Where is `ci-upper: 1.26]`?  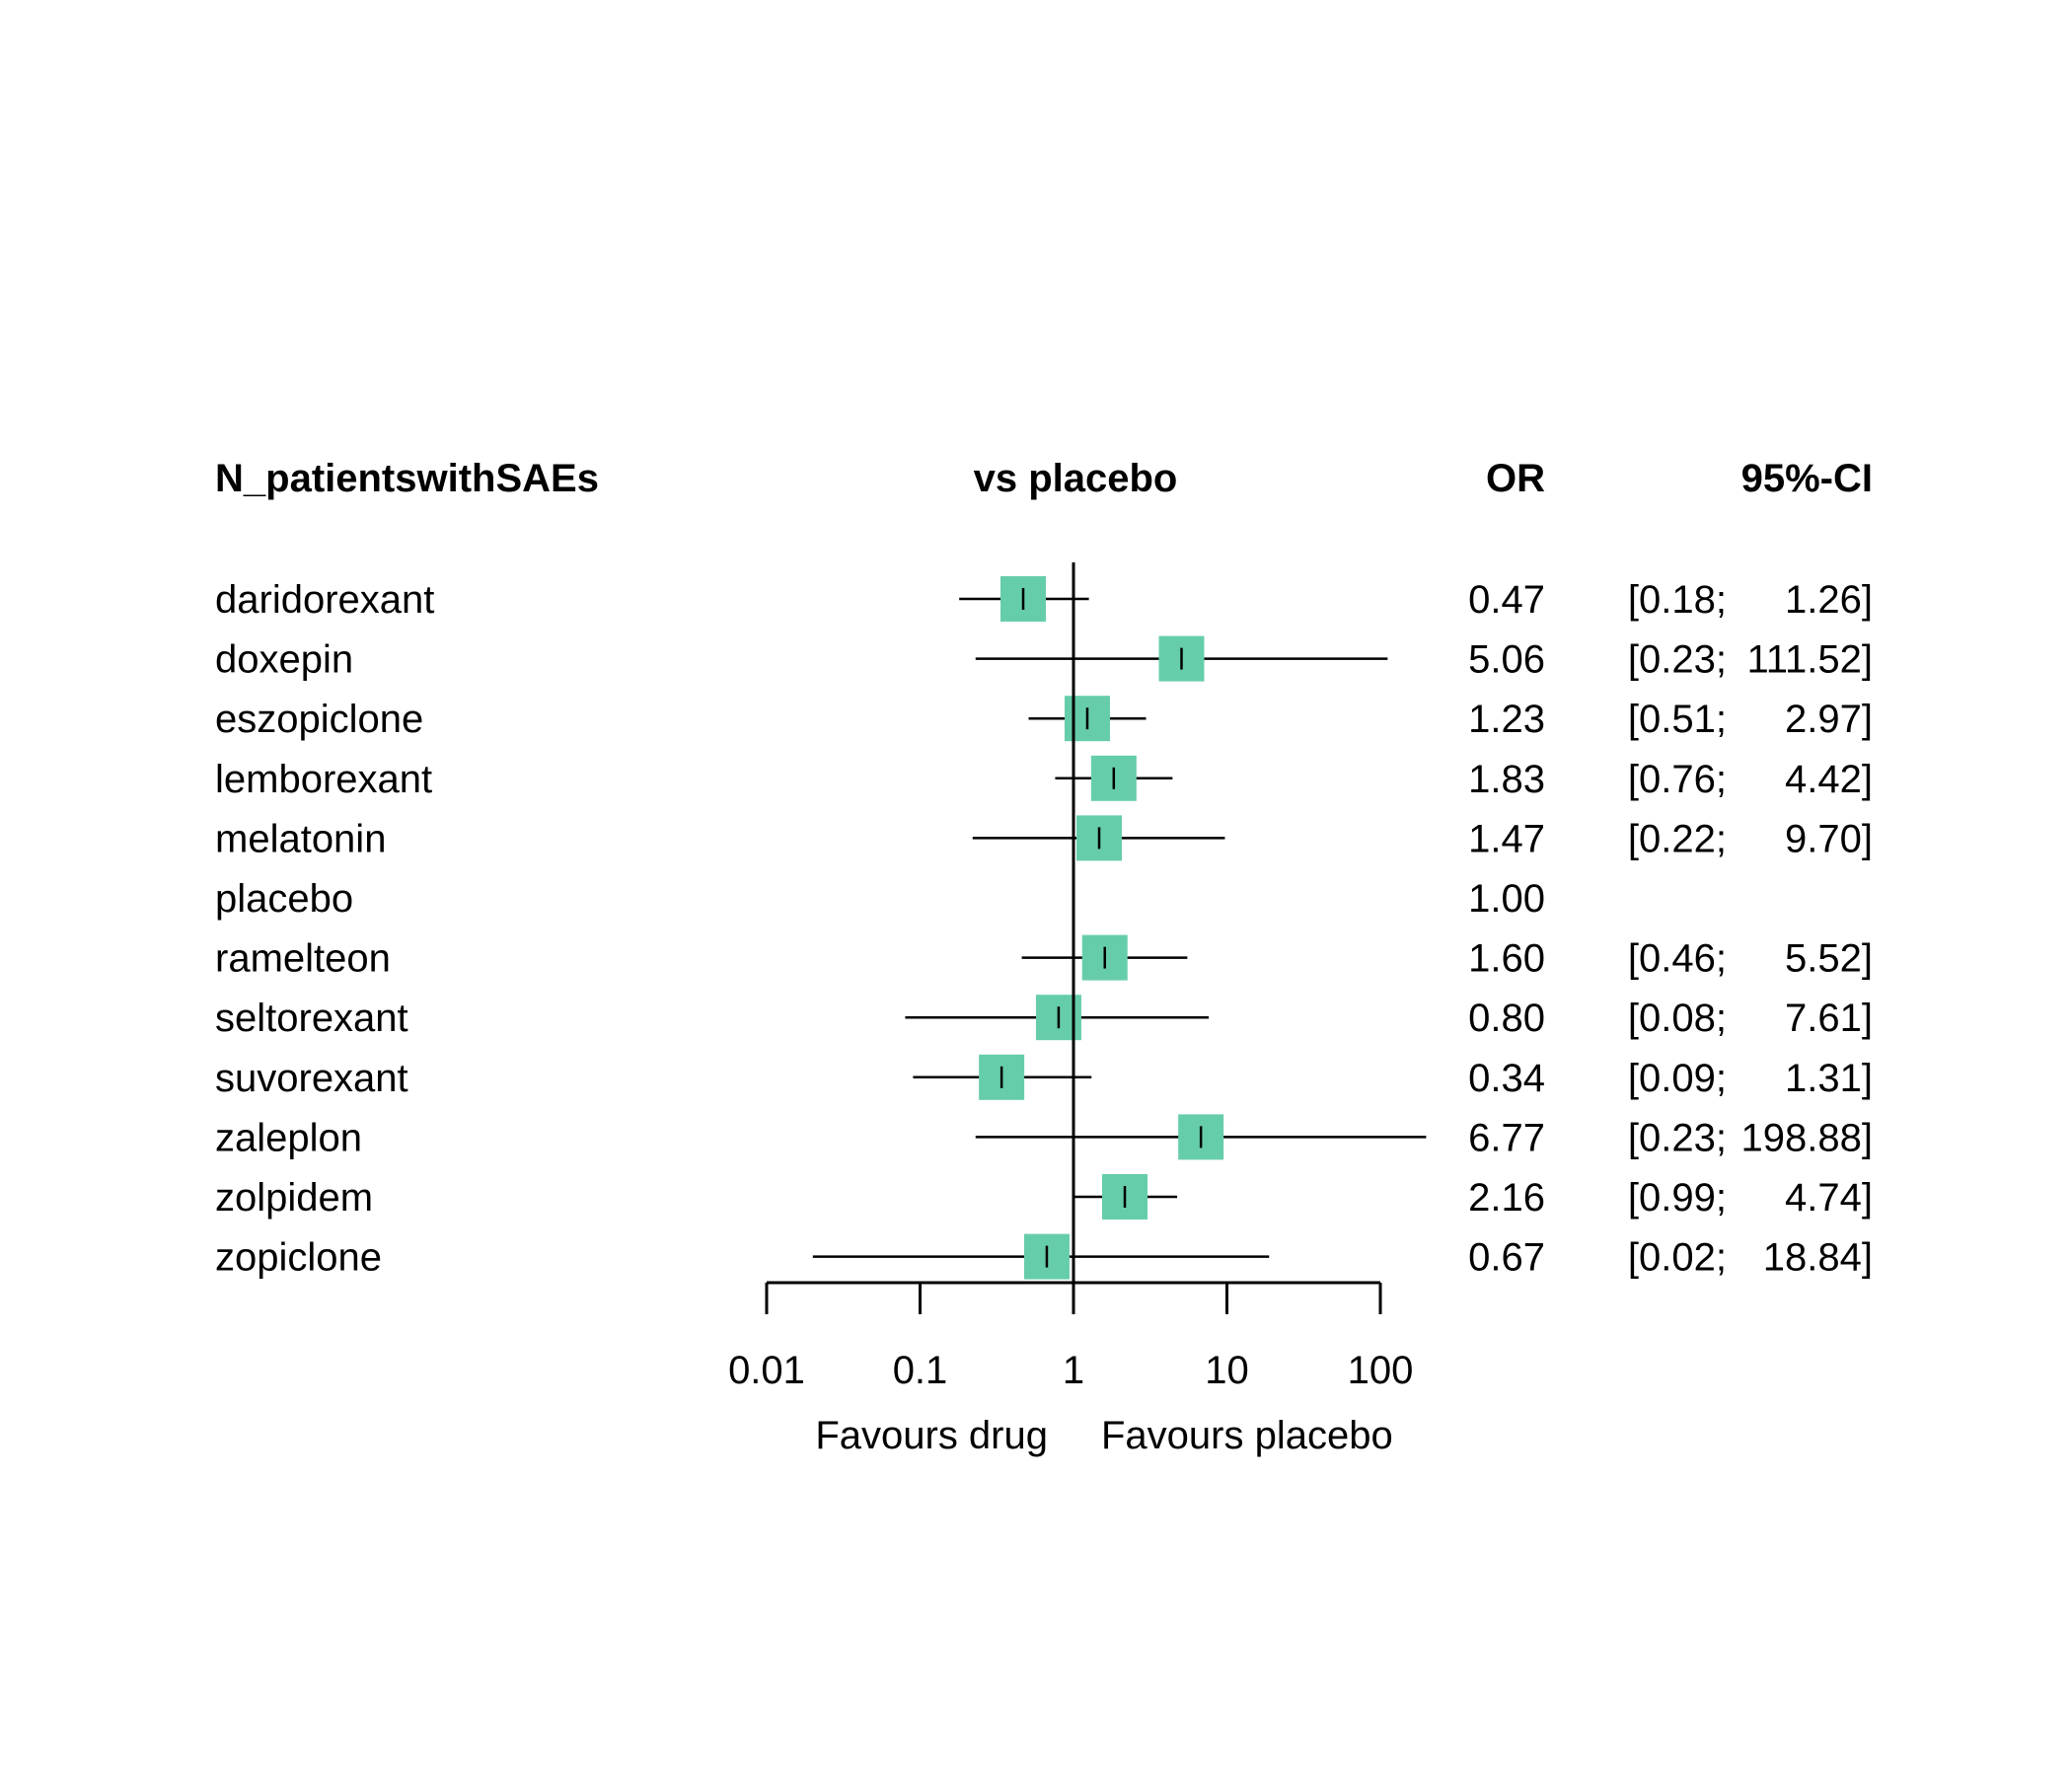 ci-upper: 1.26] is located at coordinates (1829, 600).